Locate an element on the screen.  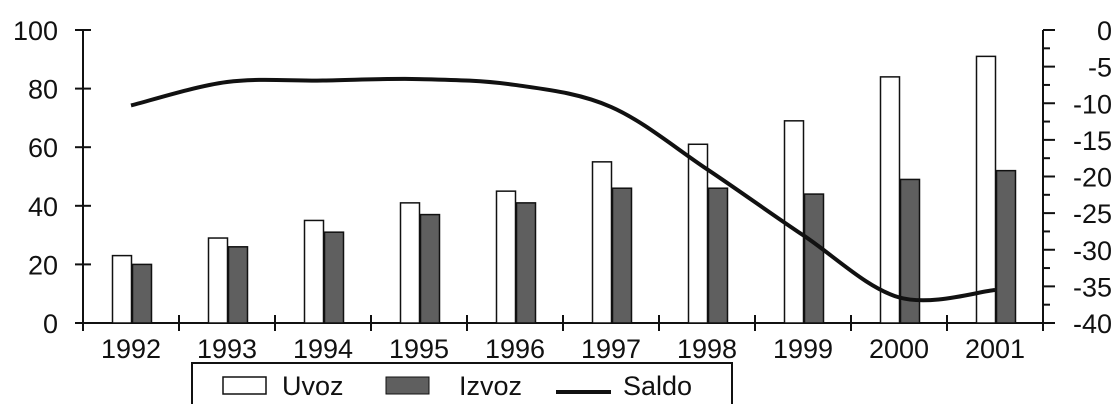
bar-uvoz-1999 is located at coordinates (794, 222).